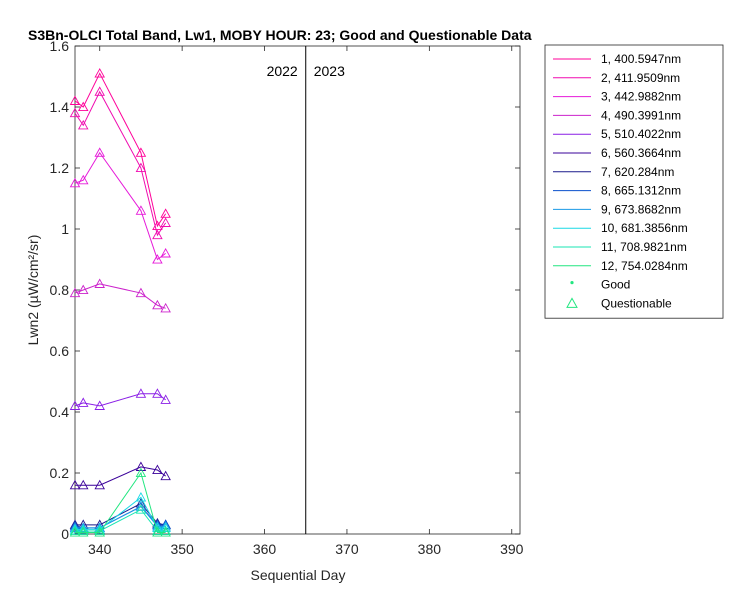 The height and width of the screenshot is (600, 750). What do you see at coordinates (60, 412) in the screenshot?
I see `y-tick-label: 0.4` at bounding box center [60, 412].